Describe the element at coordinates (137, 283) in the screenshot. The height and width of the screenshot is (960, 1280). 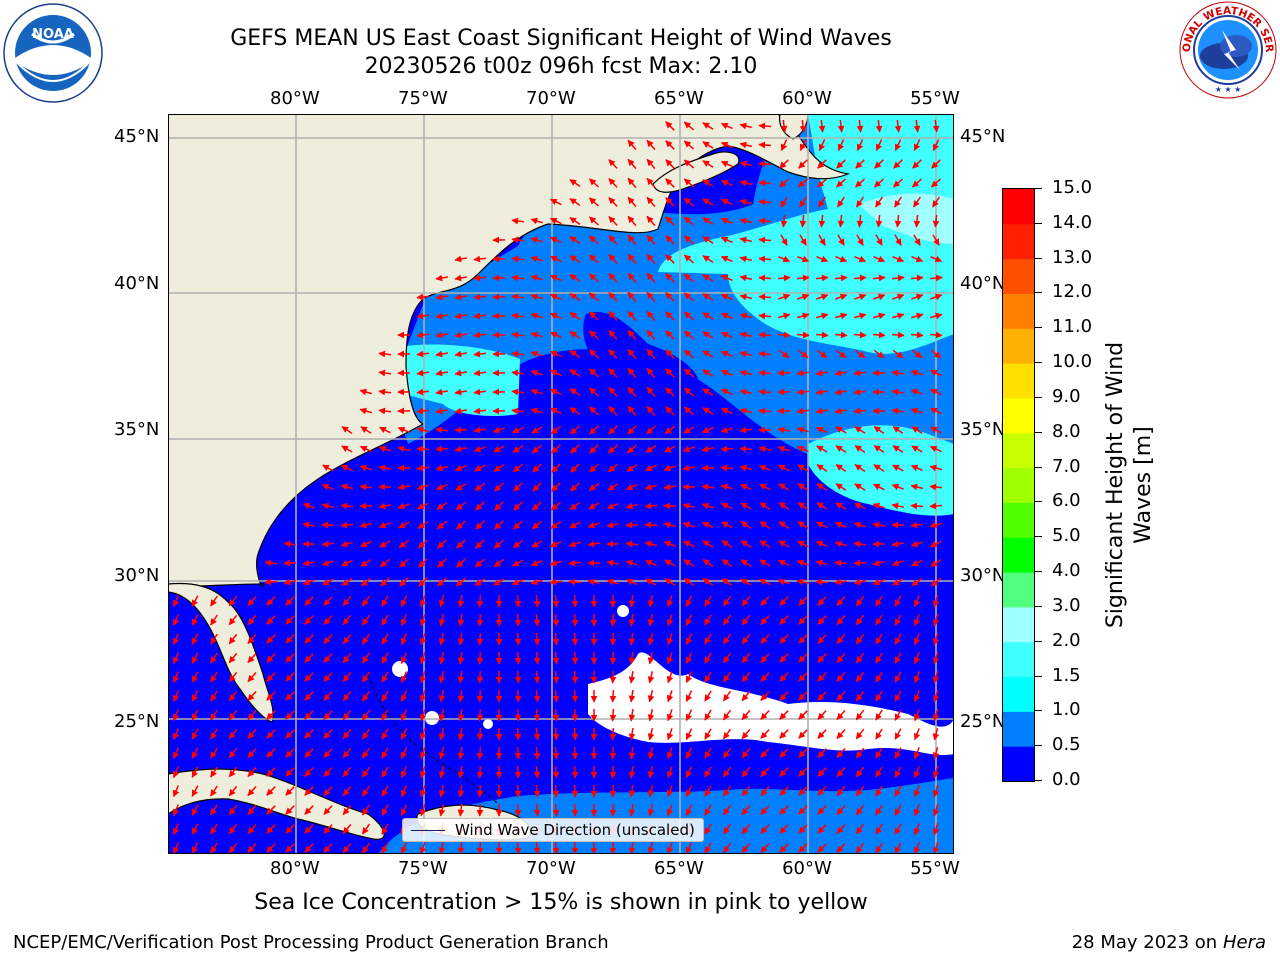
I see `lat-tick-left-1: 40°N` at that location.